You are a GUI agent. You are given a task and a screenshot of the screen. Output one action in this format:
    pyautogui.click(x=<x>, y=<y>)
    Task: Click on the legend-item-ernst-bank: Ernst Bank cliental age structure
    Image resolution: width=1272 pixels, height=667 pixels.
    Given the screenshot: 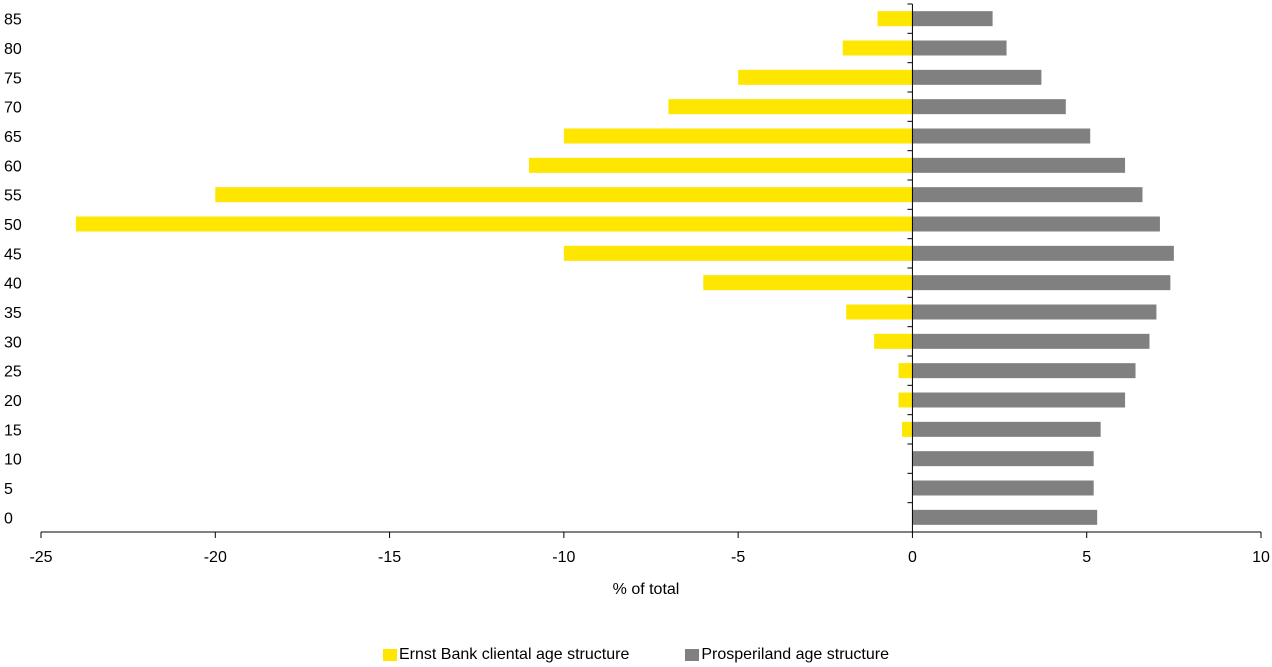 What is the action you would take?
    pyautogui.click(x=506, y=655)
    